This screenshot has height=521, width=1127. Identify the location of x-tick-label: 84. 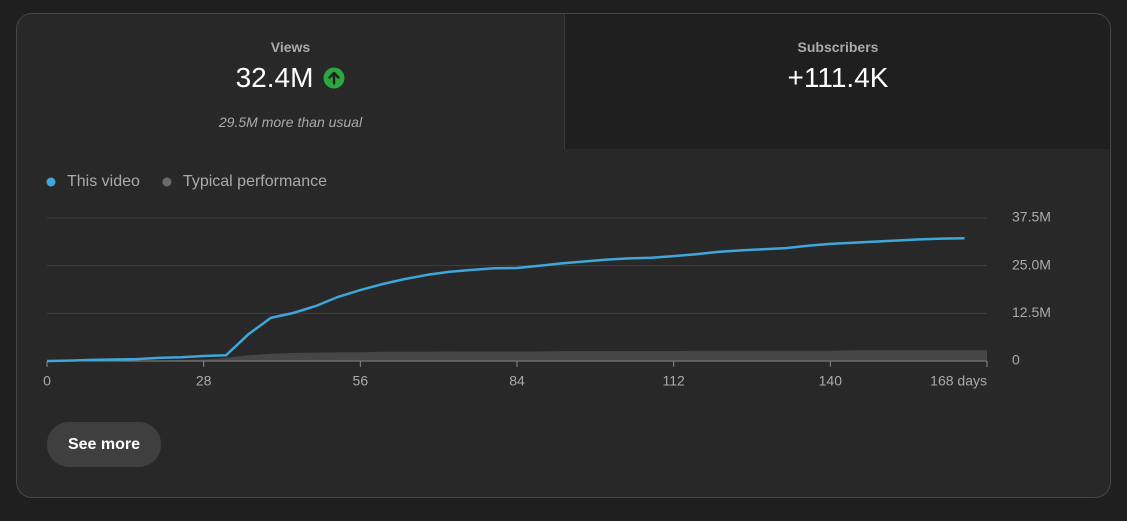
(517, 381).